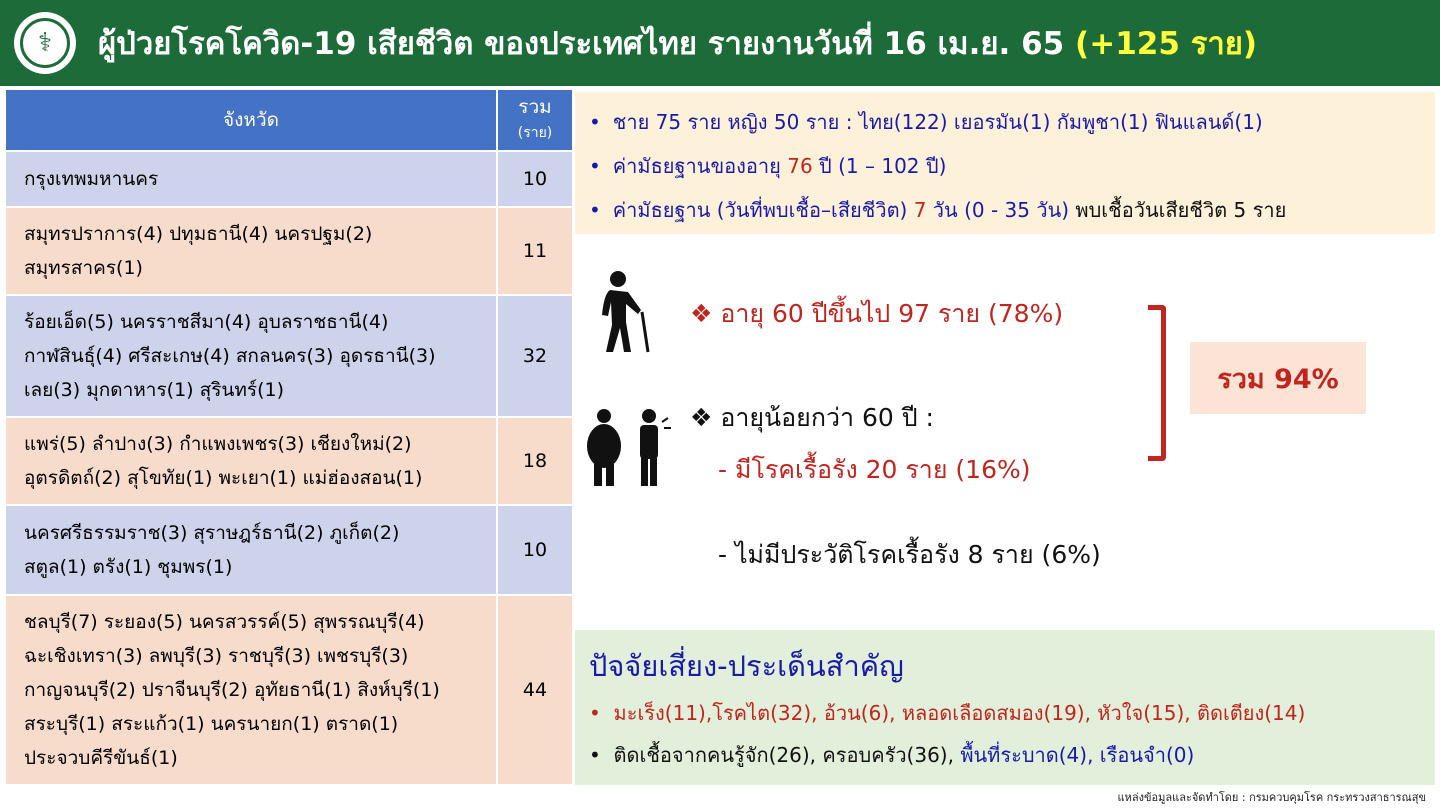 Image resolution: width=1440 pixels, height=810 pixels. What do you see at coordinates (535, 107) in the screenshot?
I see `col-total-label: รวม` at bounding box center [535, 107].